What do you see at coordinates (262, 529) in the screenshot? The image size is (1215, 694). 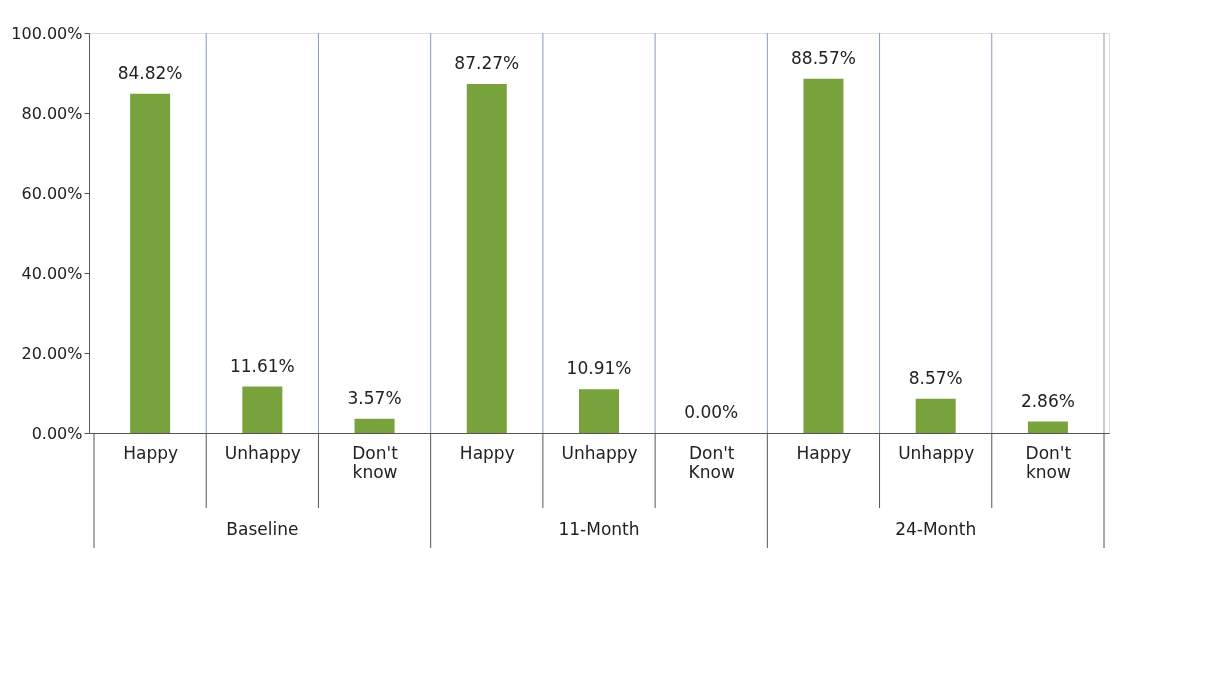 I see `text: Baseline` at bounding box center [262, 529].